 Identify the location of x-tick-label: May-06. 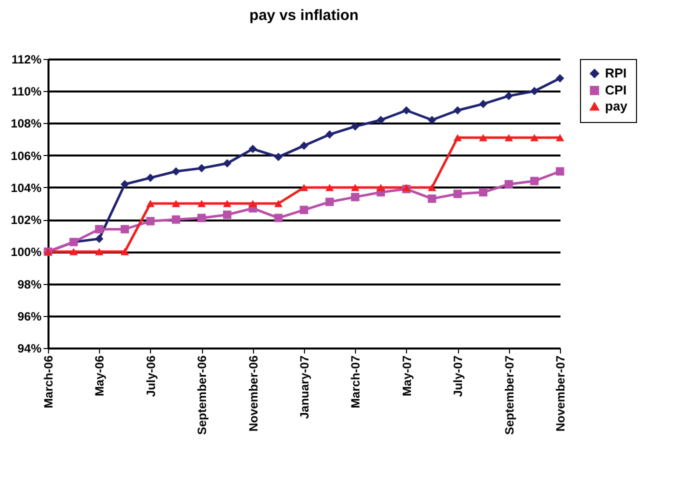
(99, 375).